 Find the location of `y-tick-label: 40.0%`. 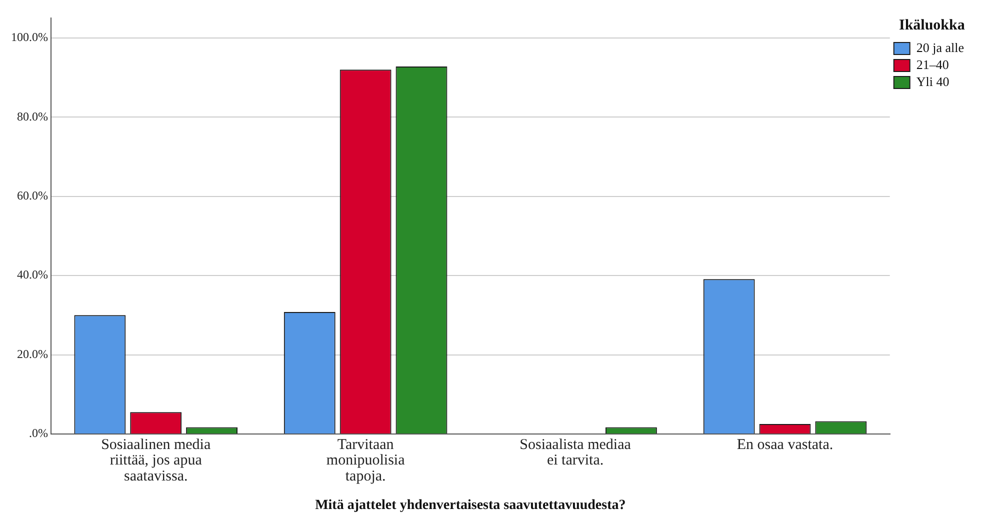

y-tick-label: 40.0% is located at coordinates (32, 275).